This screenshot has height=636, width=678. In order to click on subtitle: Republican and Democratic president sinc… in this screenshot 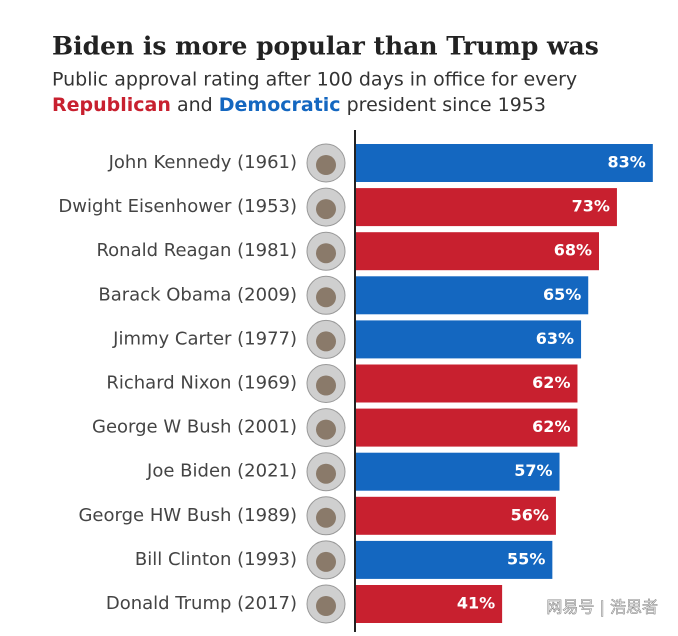, I will do `click(299, 105)`.